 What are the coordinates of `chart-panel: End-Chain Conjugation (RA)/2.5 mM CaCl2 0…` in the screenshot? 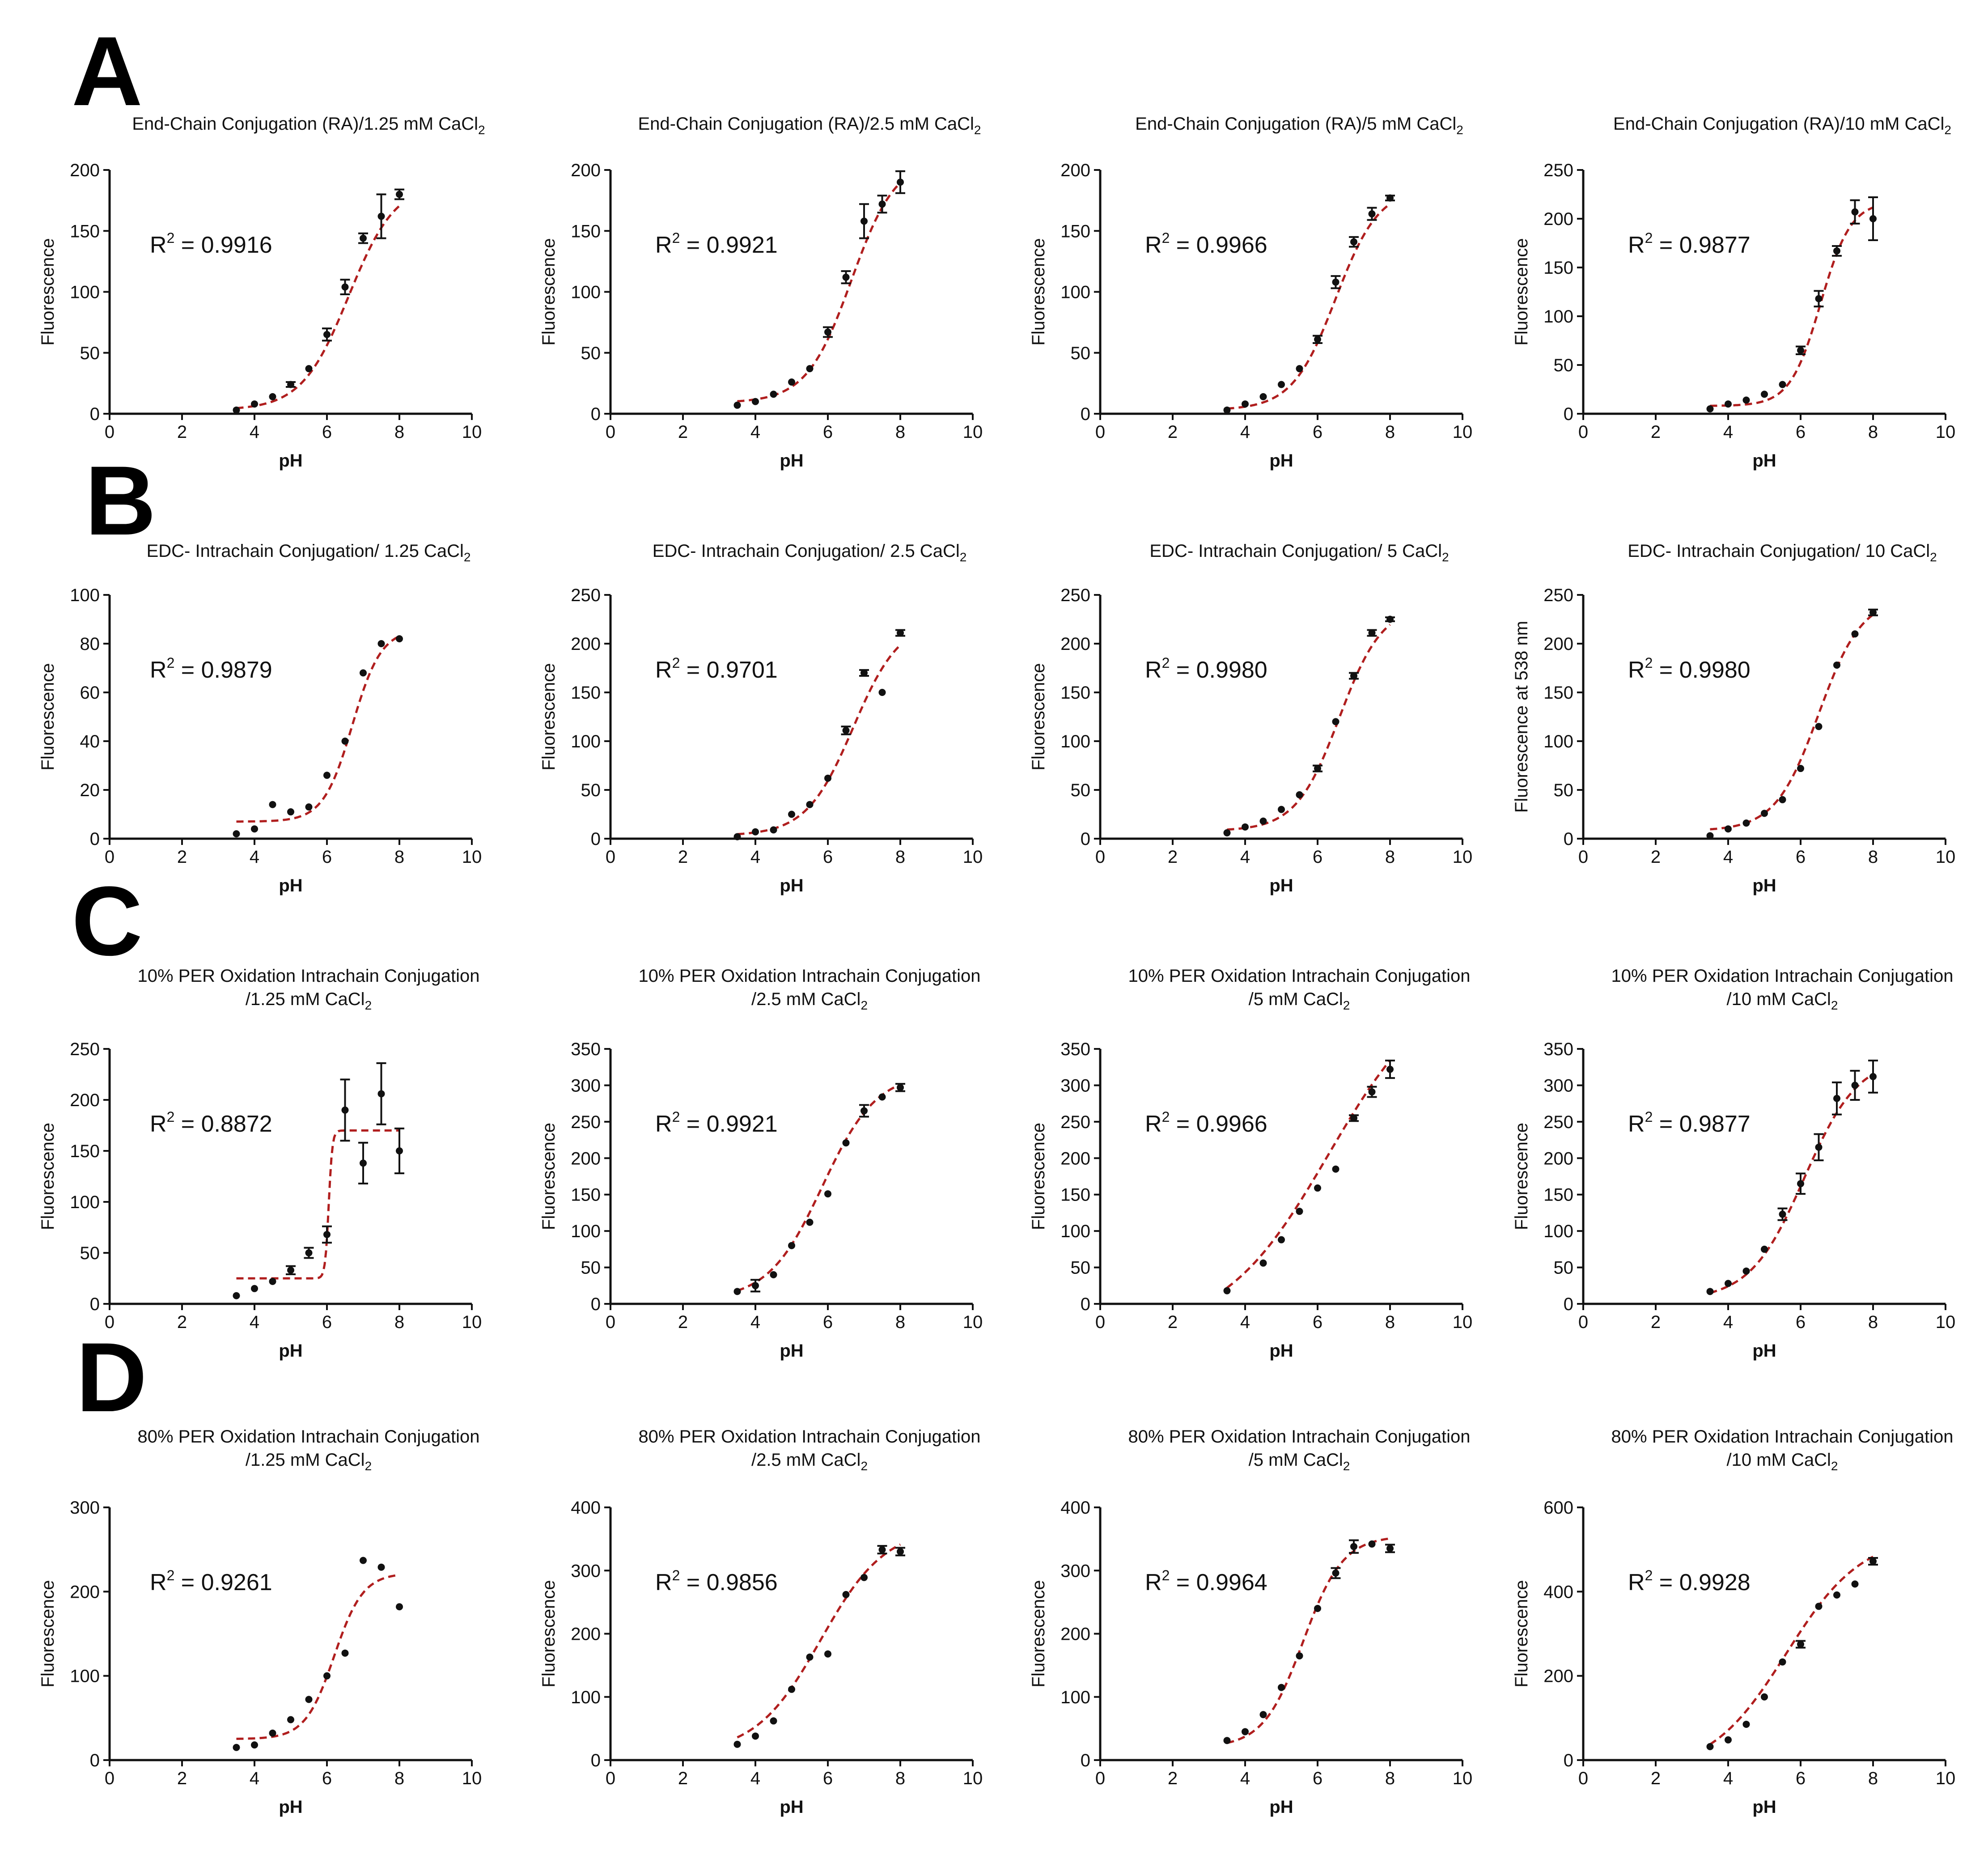 It's located at (761, 292).